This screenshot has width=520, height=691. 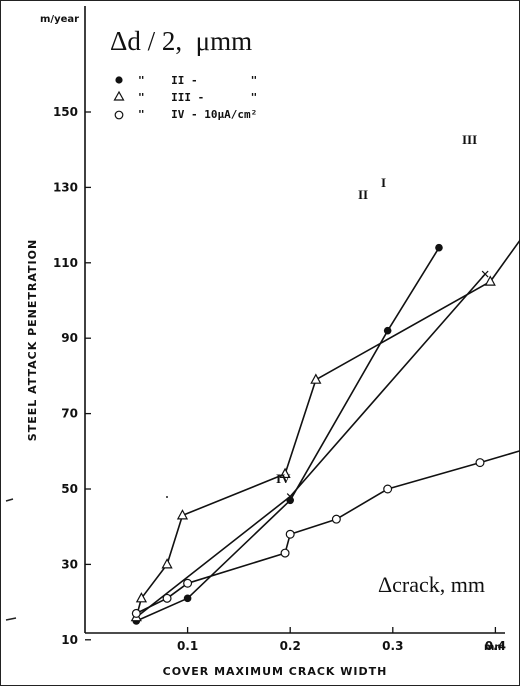 What do you see at coordinates (485, 274) in the screenshot?
I see `data-point-I` at bounding box center [485, 274].